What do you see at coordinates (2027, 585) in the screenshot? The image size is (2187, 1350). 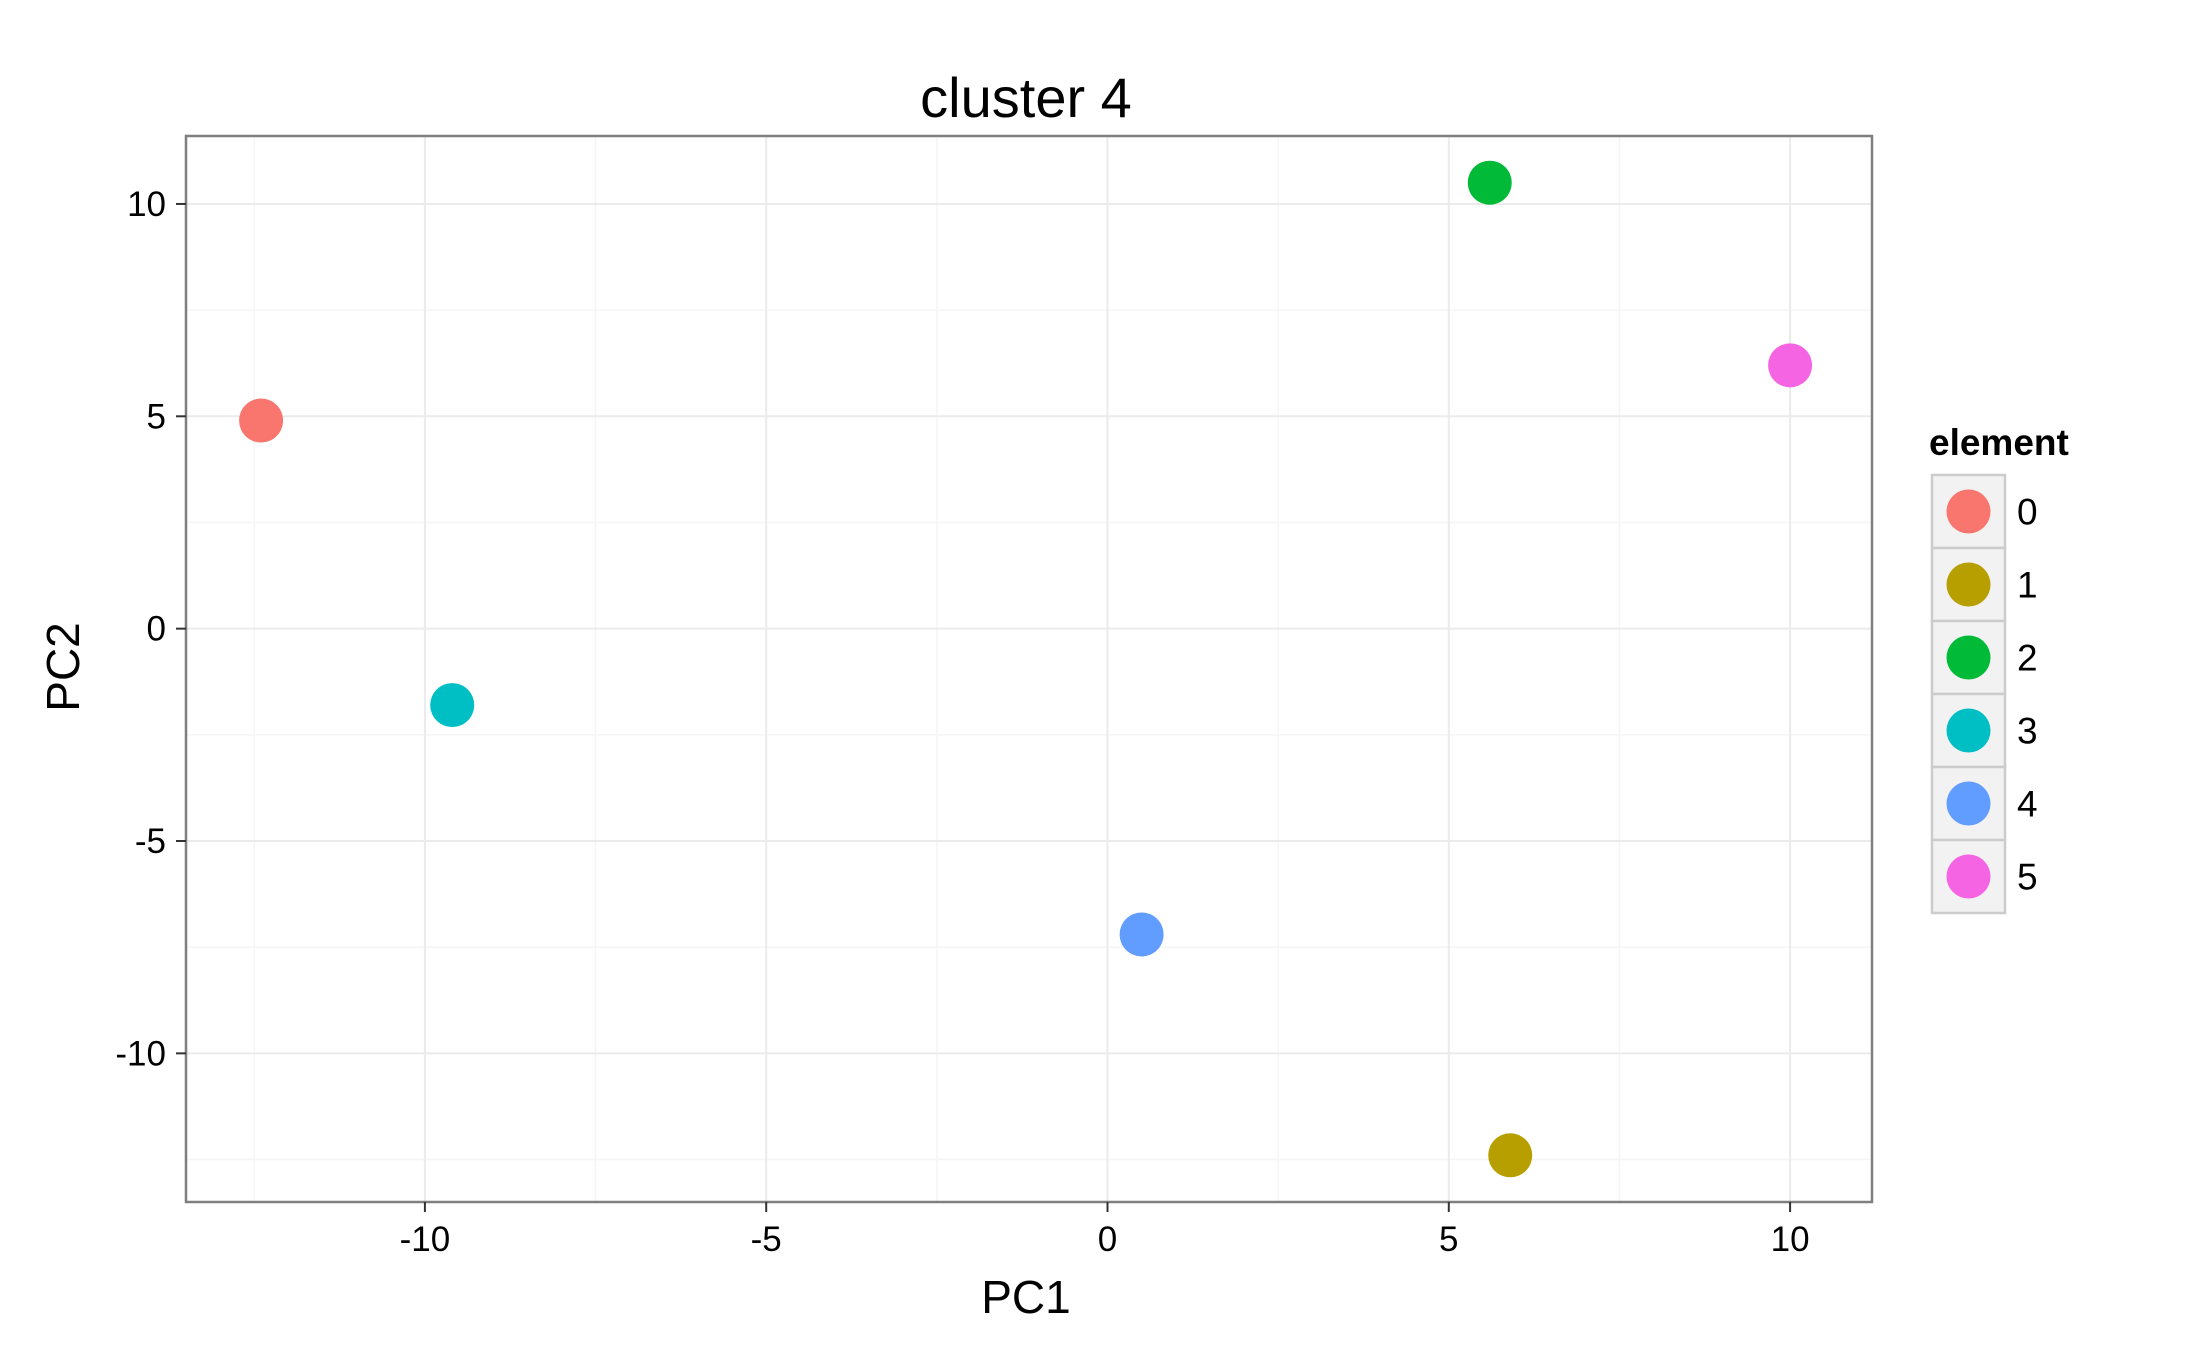 I see `legend-label-1: 1` at bounding box center [2027, 585].